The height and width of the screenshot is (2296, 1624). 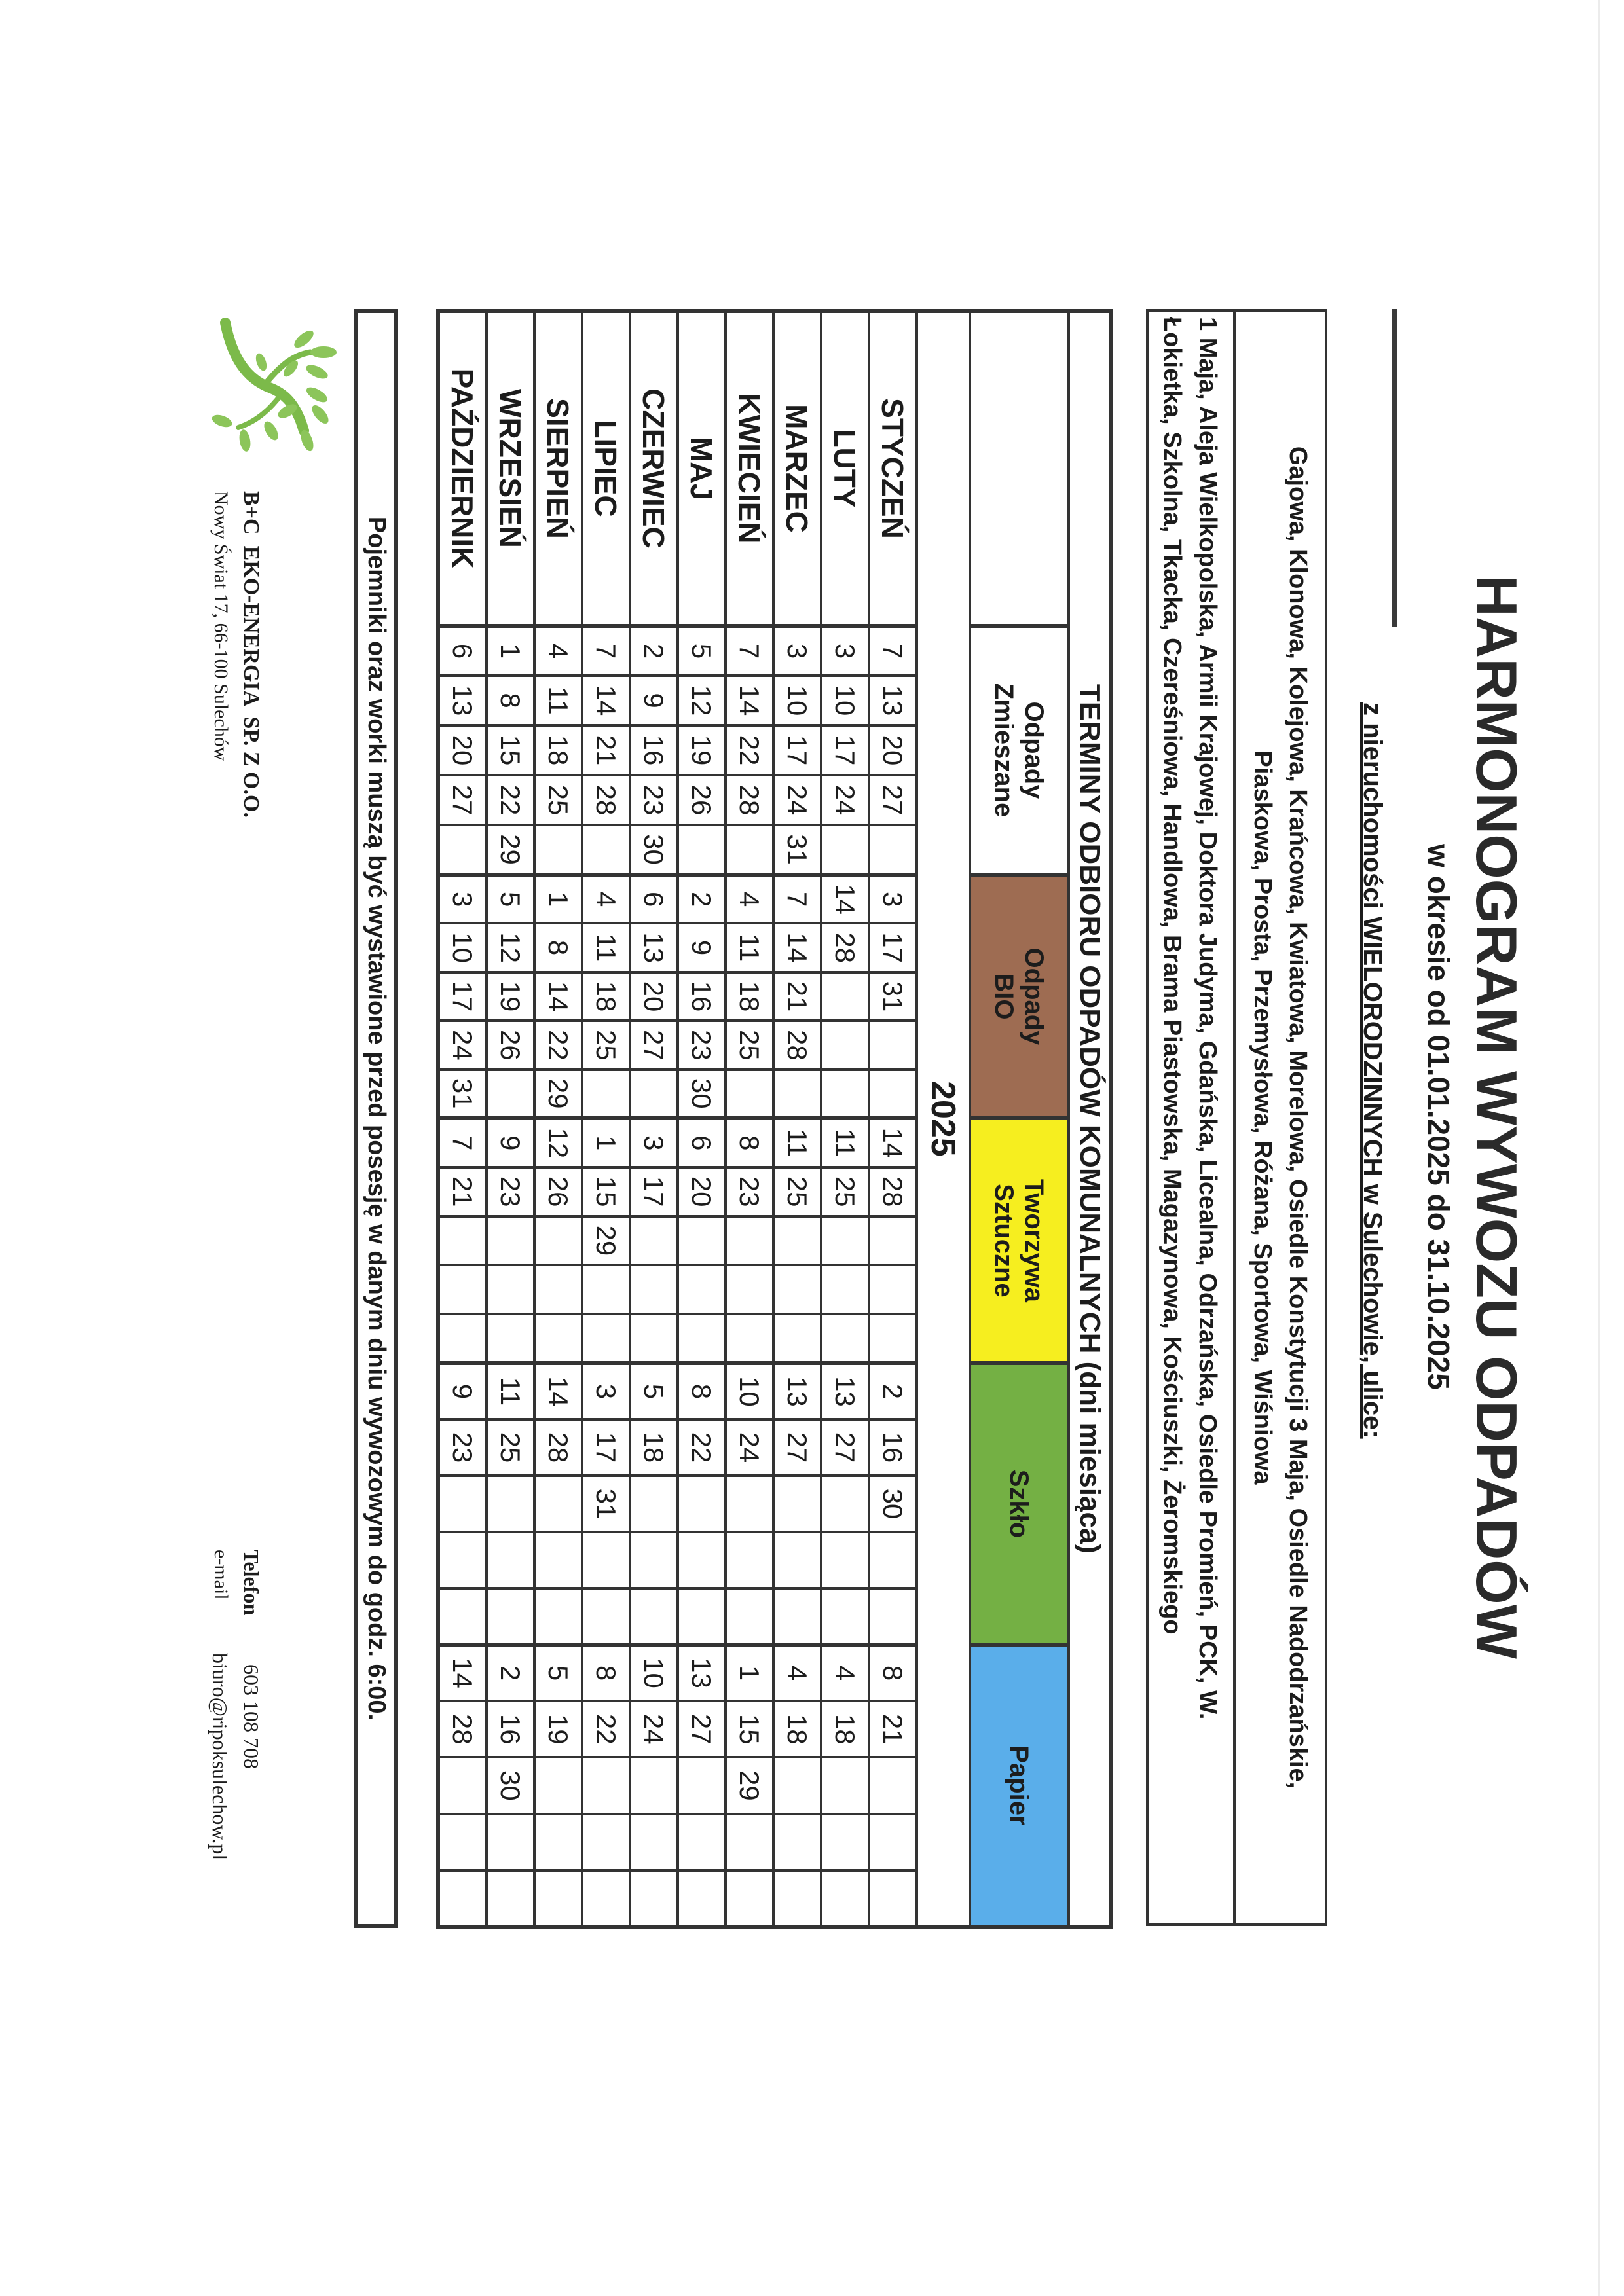 I want to click on day-cell-mixed: 18, so click(x=558, y=750).